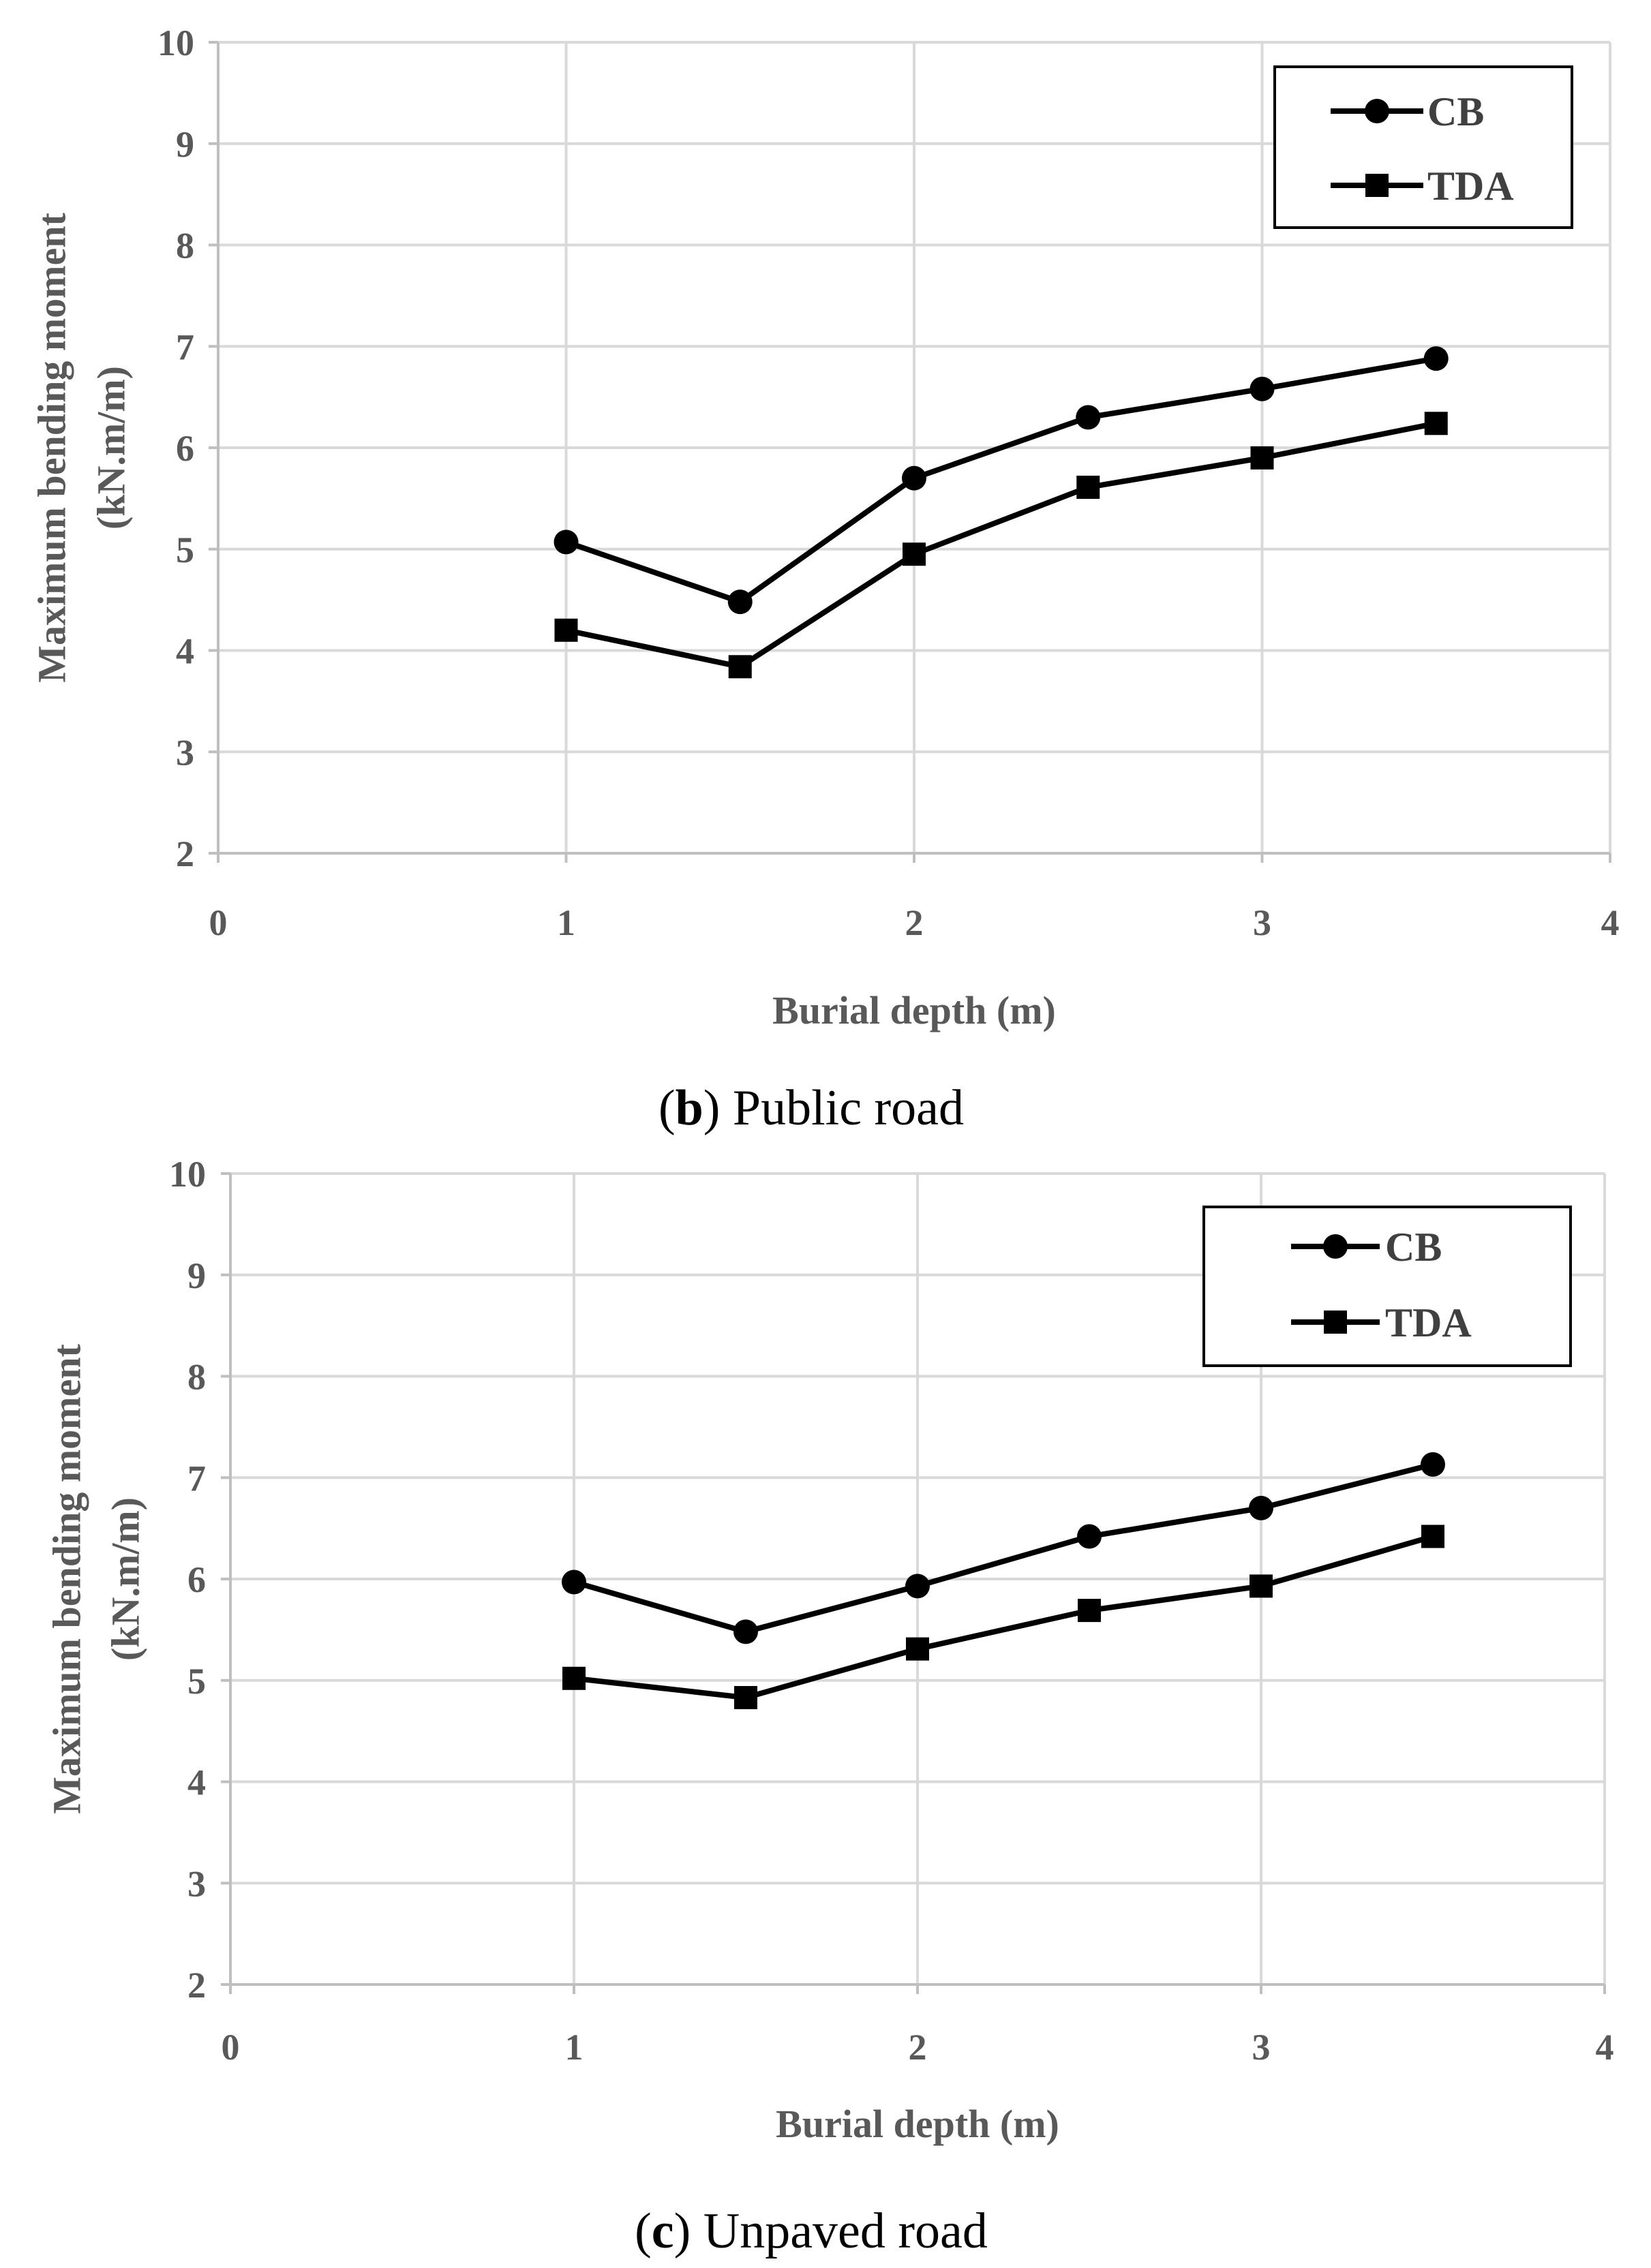 The height and width of the screenshot is (2268, 1651). I want to click on figure-caption: (b) Public road, so click(811, 1108).